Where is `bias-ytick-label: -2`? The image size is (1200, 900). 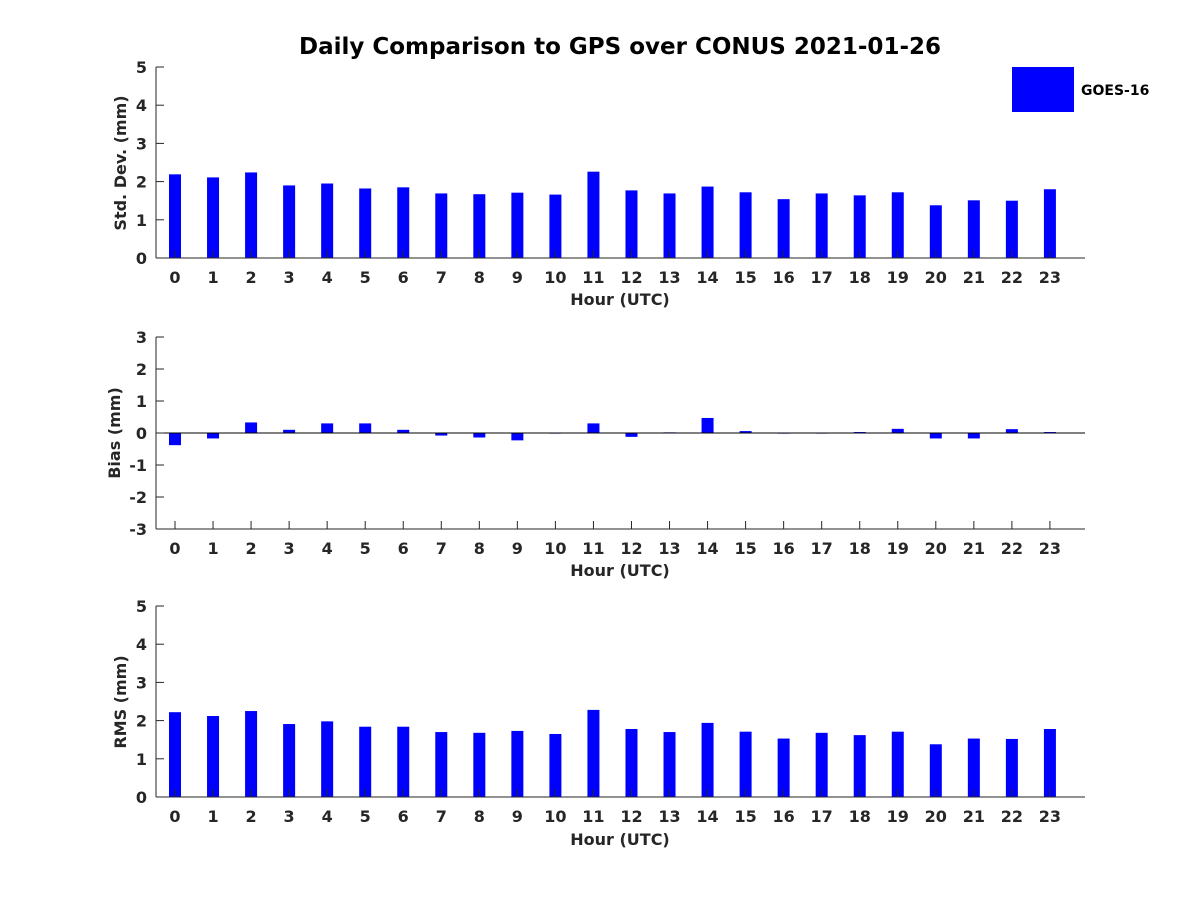 bias-ytick-label: -2 is located at coordinates (138, 497).